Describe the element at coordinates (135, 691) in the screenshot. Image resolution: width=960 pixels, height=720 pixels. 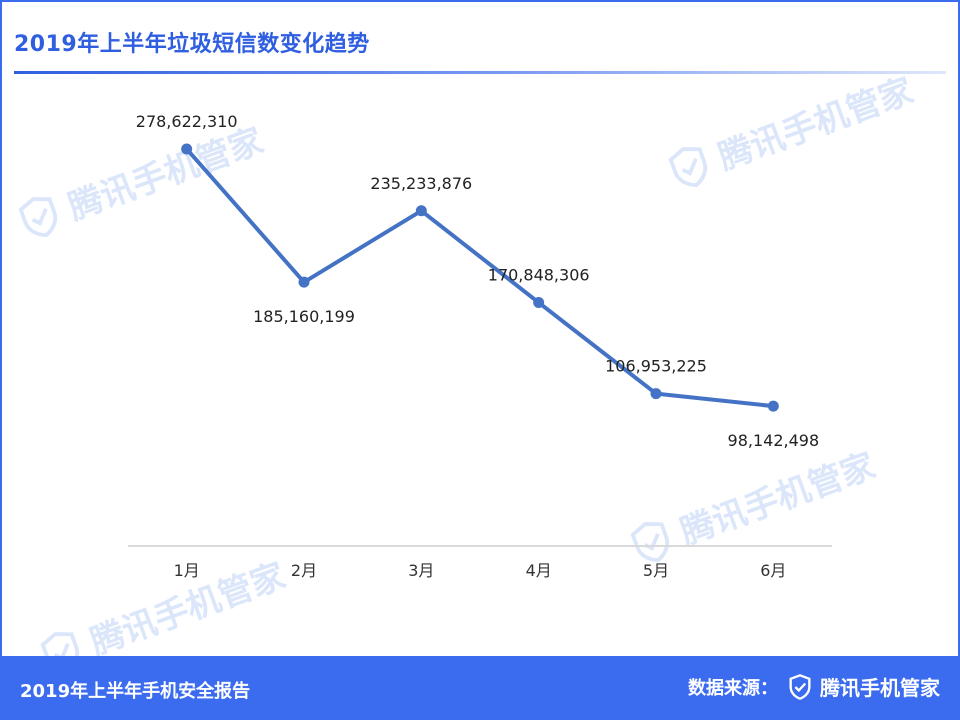
I see `report-title: 2019年上半年手机安全报告` at that location.